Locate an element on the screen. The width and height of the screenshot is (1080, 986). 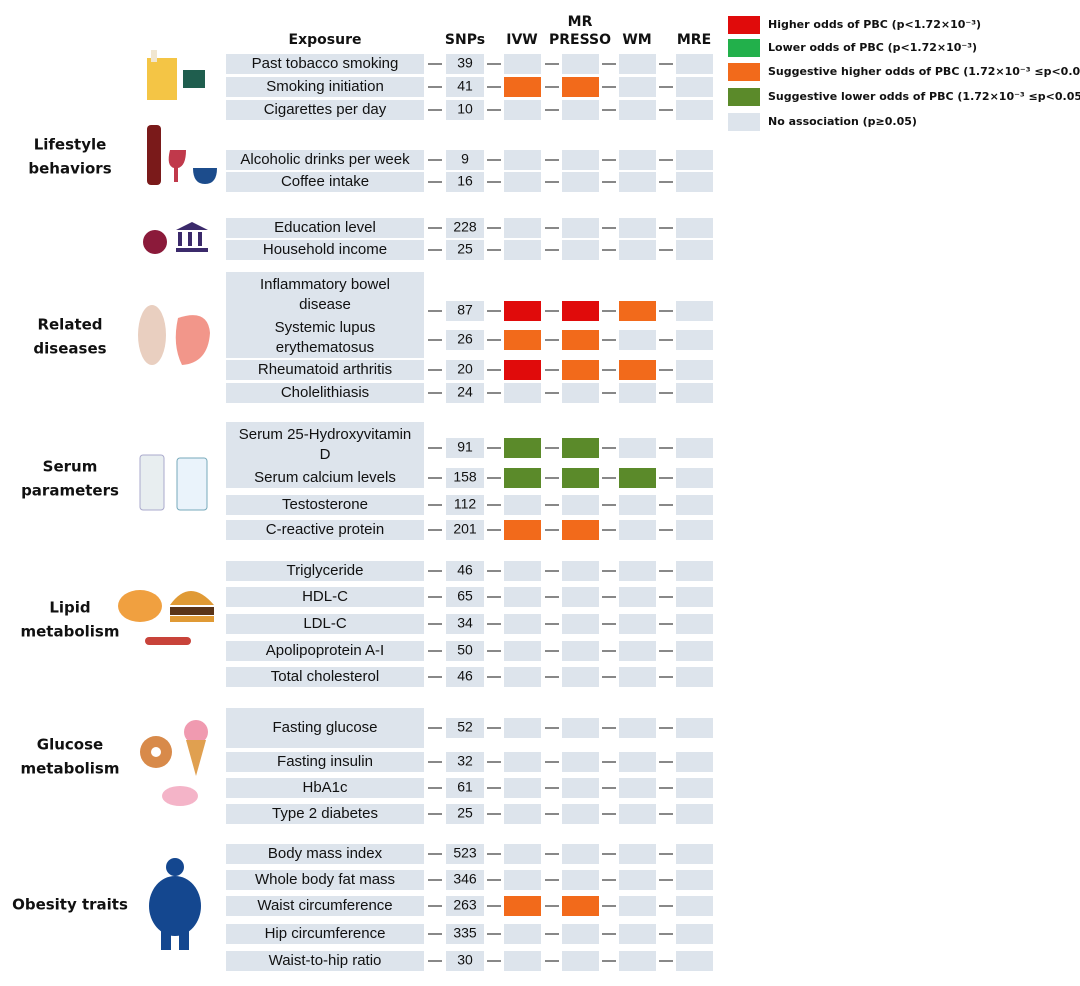
exposure-label: HbA1c is located at coordinates (325, 787).